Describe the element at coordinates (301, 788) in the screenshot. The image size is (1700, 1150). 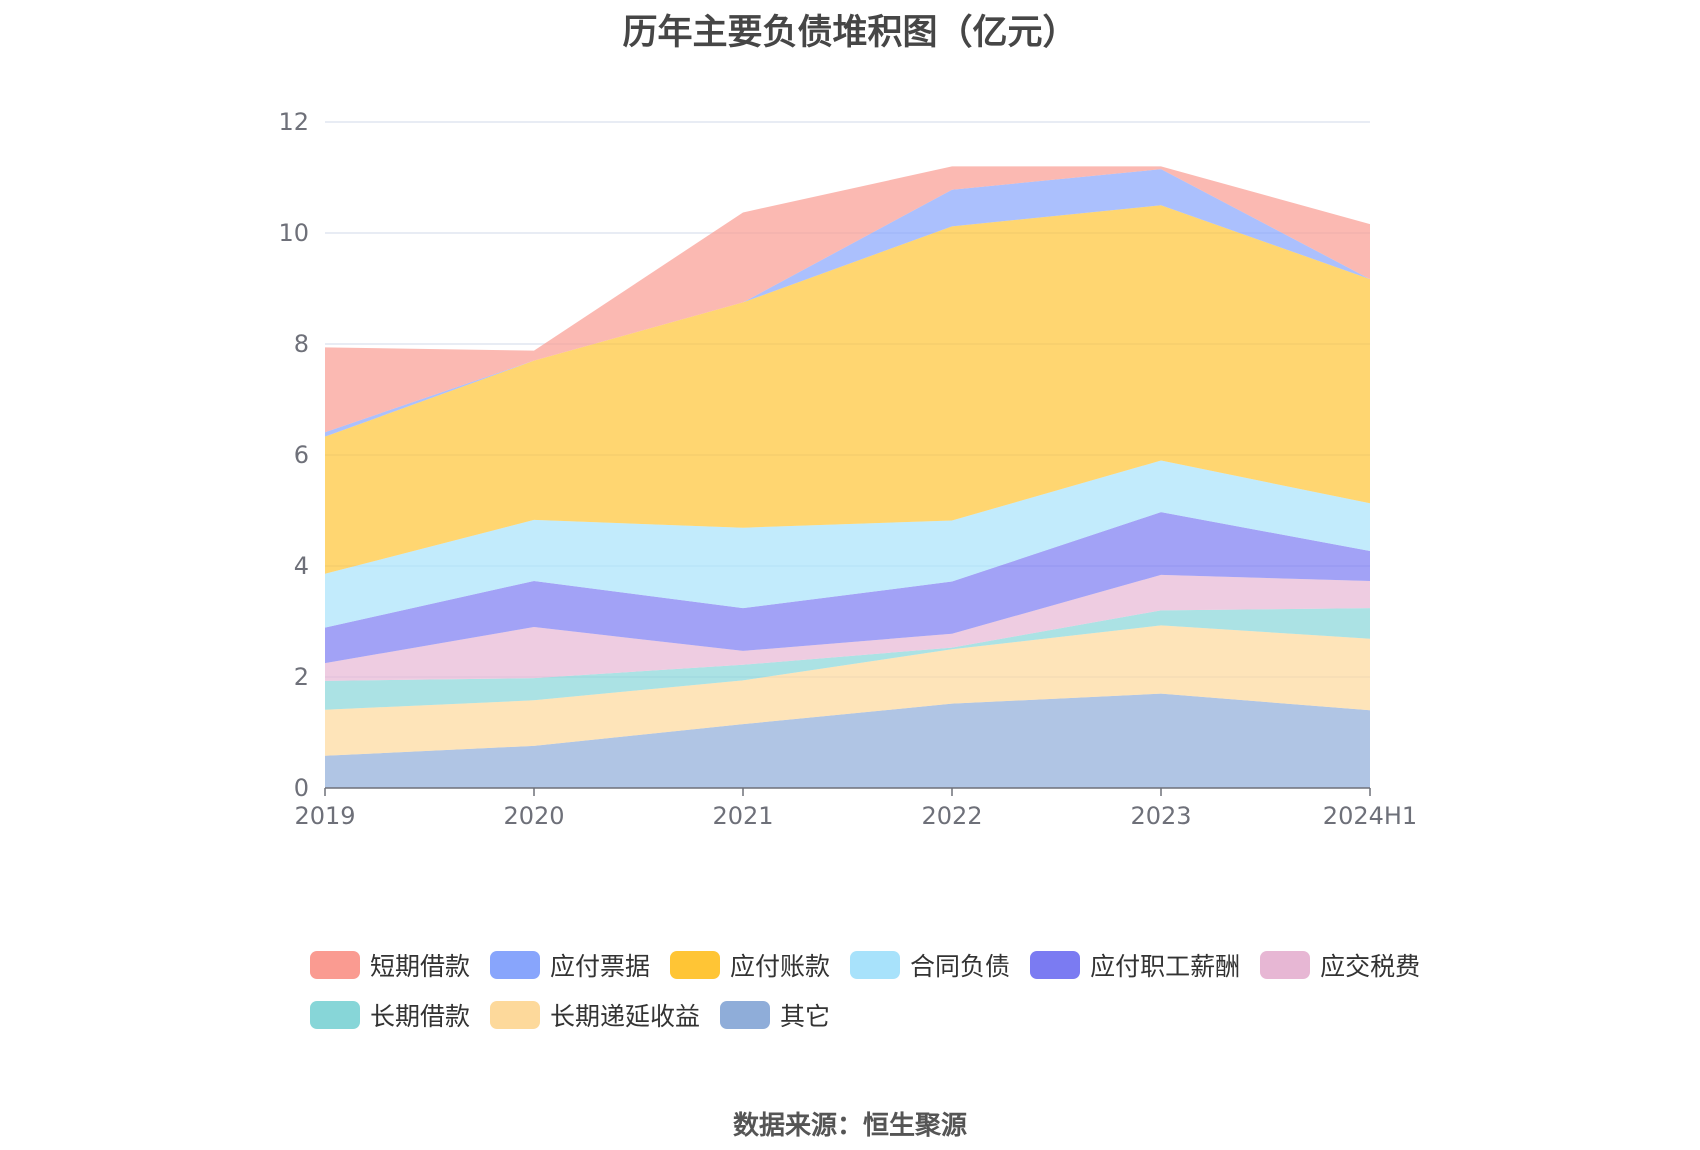
I see `y-tick-label: 0` at that location.